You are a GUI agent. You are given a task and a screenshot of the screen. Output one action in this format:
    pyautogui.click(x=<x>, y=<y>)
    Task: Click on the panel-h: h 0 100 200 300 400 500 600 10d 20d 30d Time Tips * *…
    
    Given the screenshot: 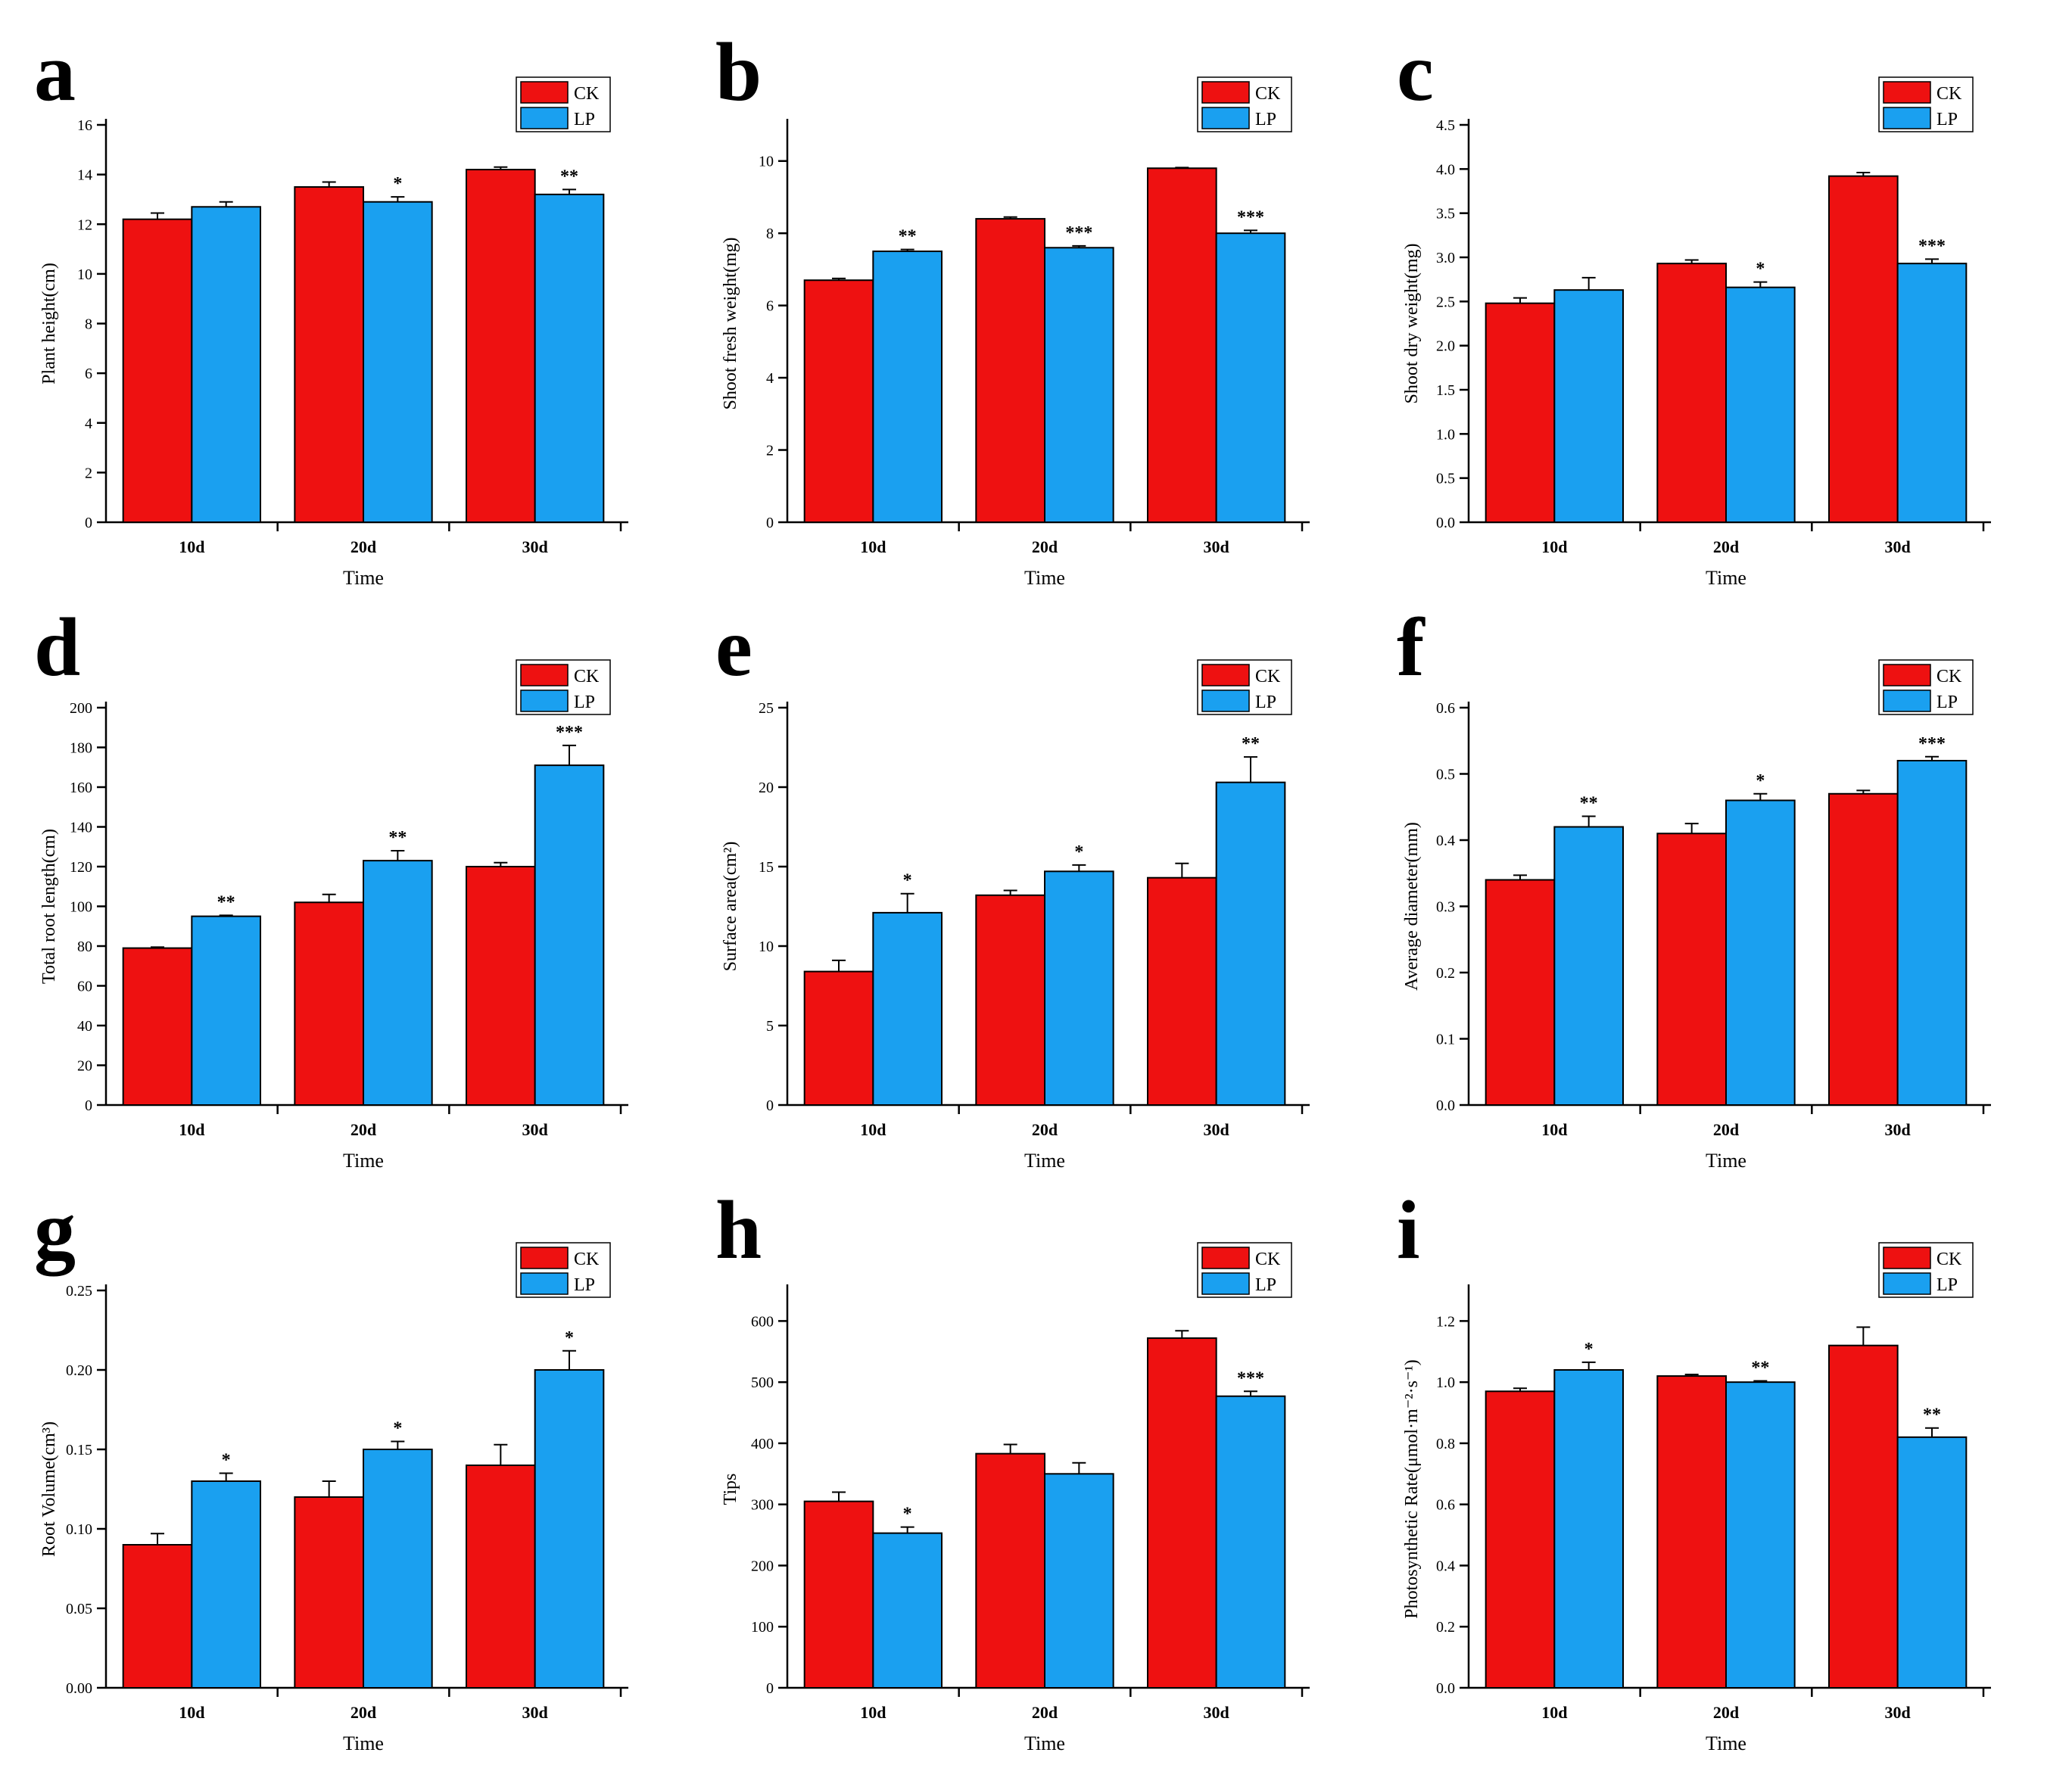 What is the action you would take?
    pyautogui.click(x=1022, y=1471)
    